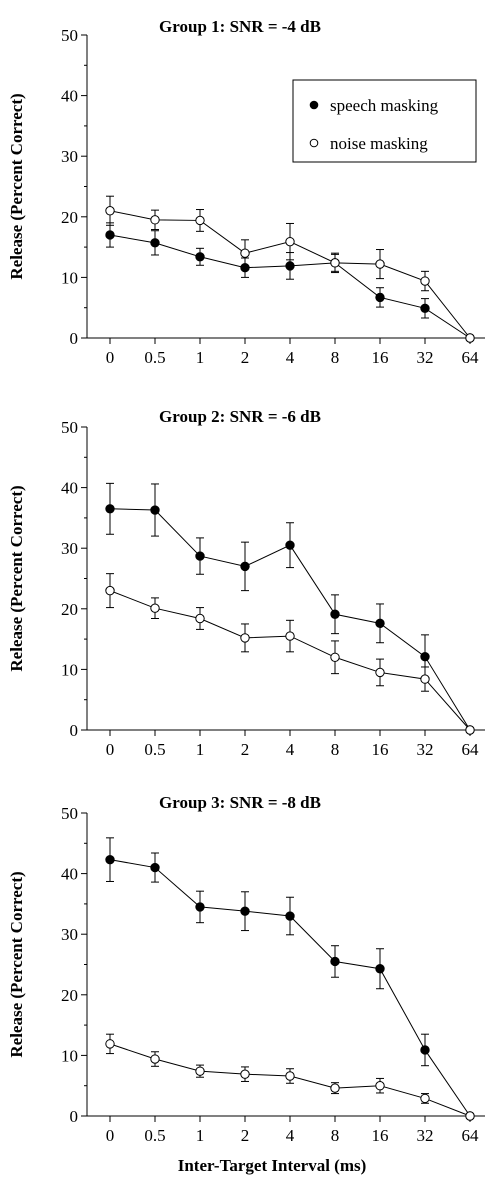  I want to click on legend: speech masking noise masking, so click(384, 121).